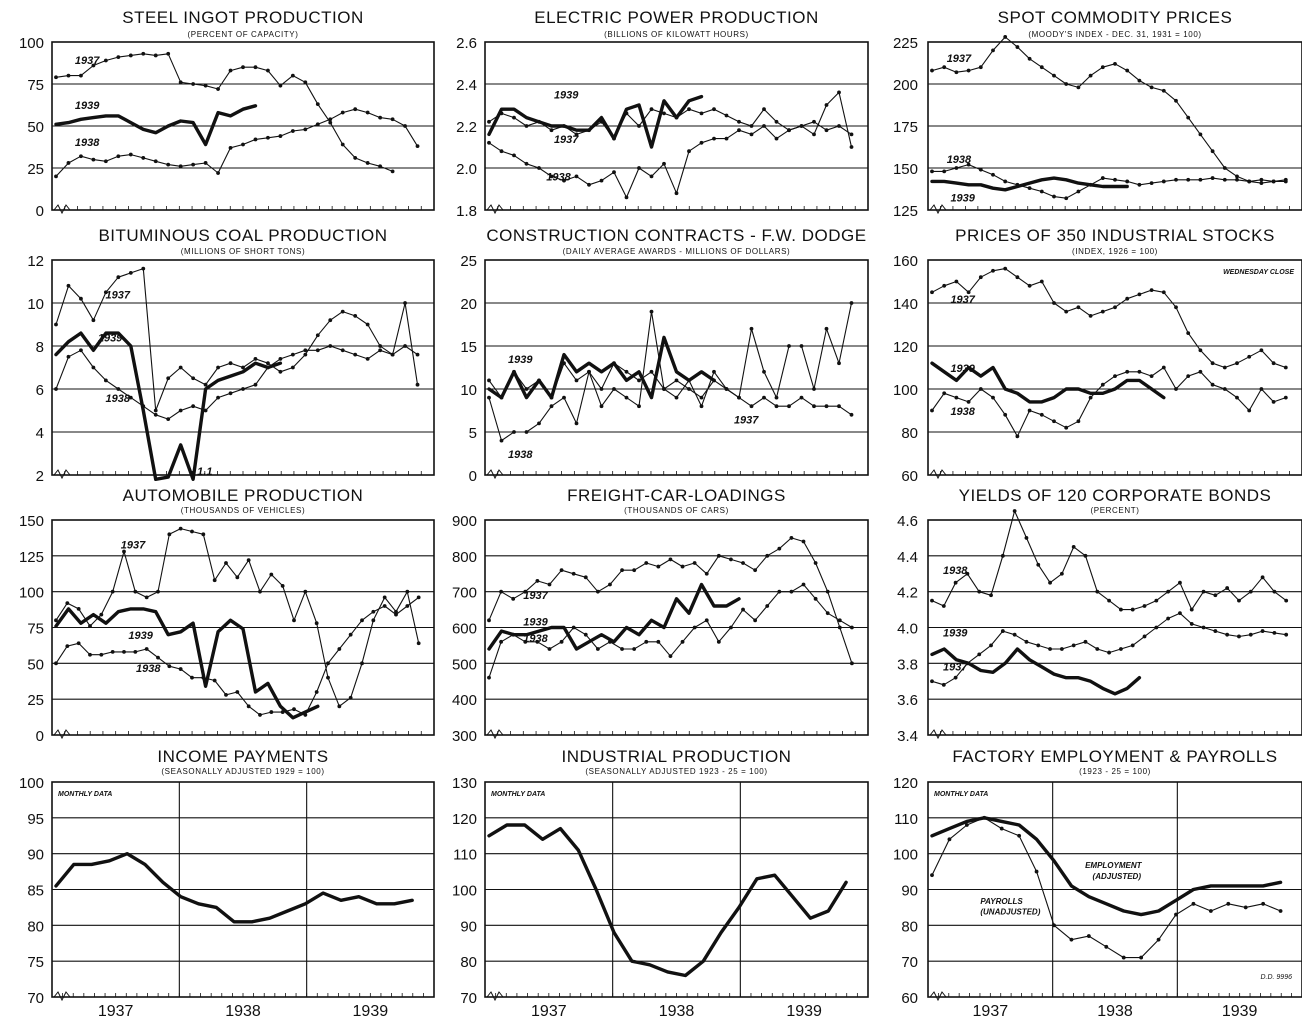 Image resolution: width=1302 pixels, height=1019 pixels. I want to click on chart-3-ytick-label: 150, so click(905, 169).